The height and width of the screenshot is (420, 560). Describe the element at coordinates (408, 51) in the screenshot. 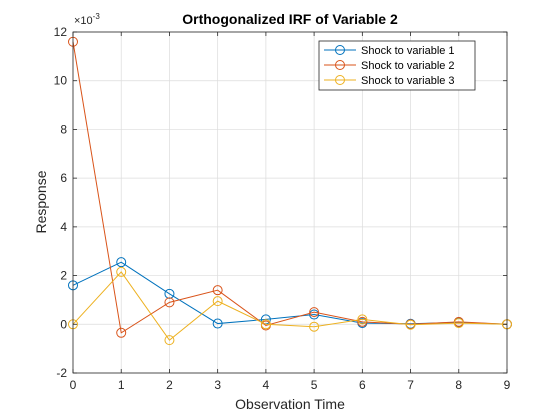

I see `legend-label: Shock to variable 1` at that location.